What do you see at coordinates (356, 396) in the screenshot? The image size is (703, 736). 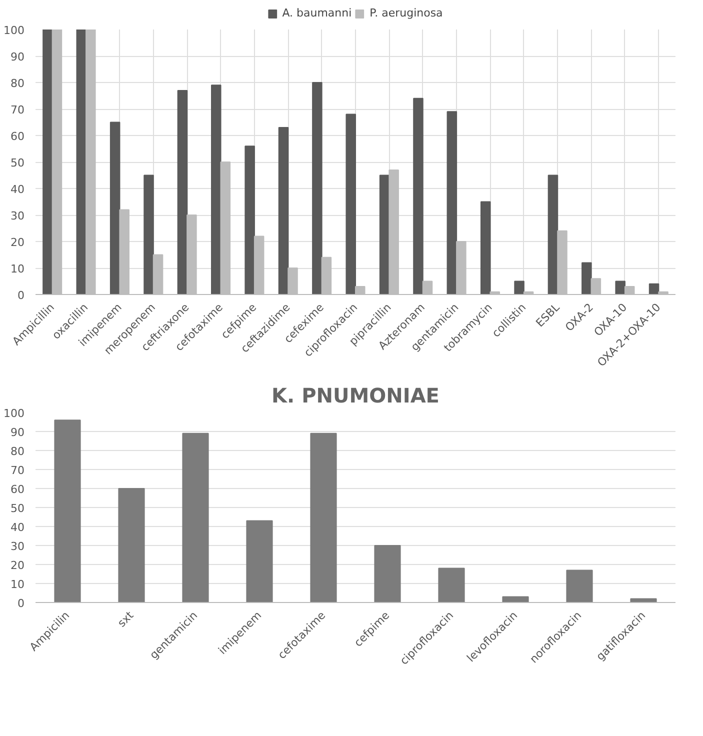 I see `chart-title: K. PNUMONIAE` at bounding box center [356, 396].